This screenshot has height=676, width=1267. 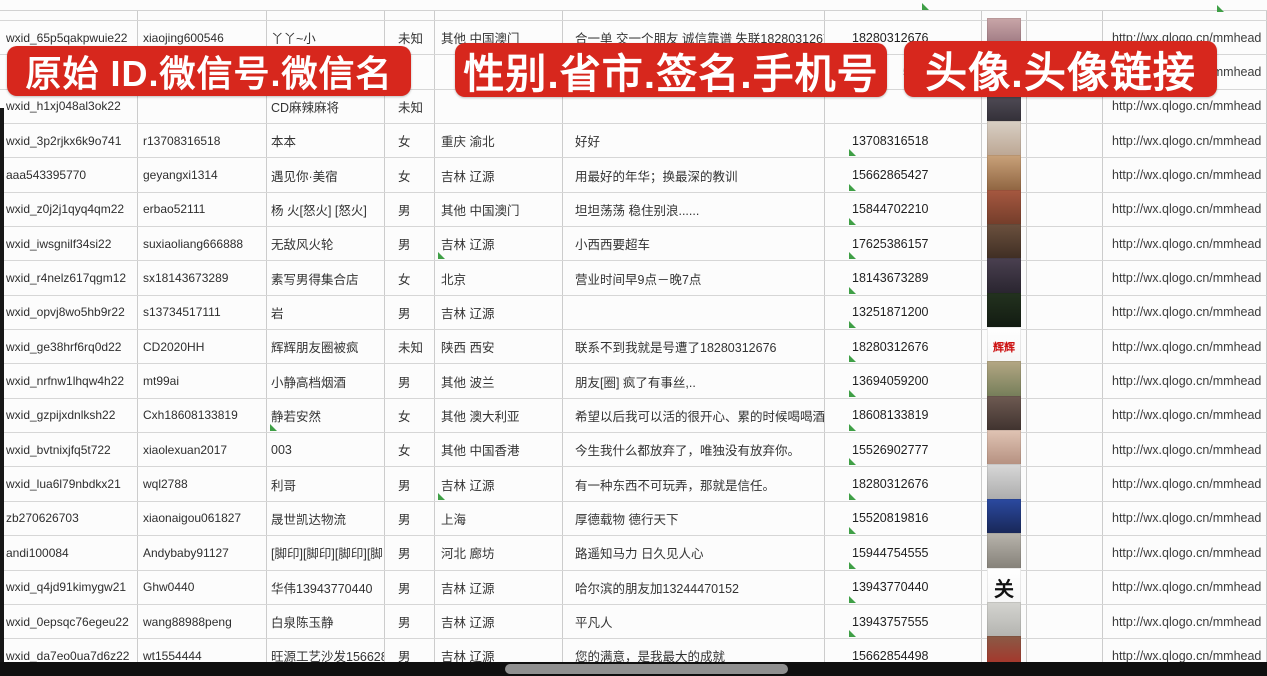 What do you see at coordinates (326, 415) in the screenshot?
I see `cell-name: 静若安然` at bounding box center [326, 415].